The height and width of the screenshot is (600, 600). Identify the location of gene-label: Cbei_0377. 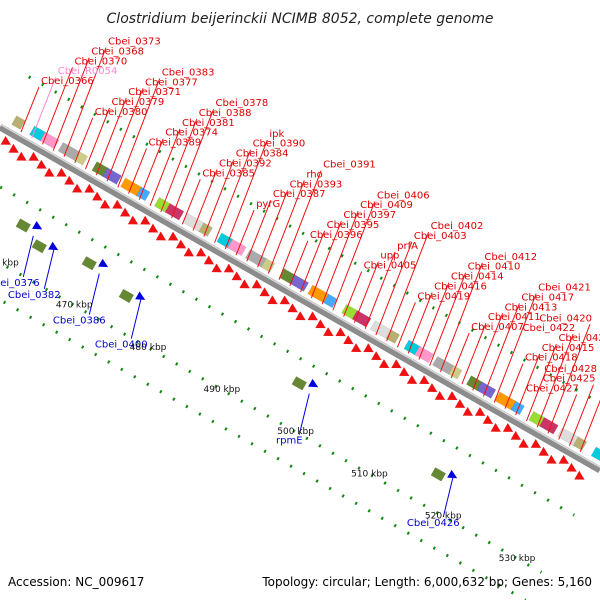
(171, 82).